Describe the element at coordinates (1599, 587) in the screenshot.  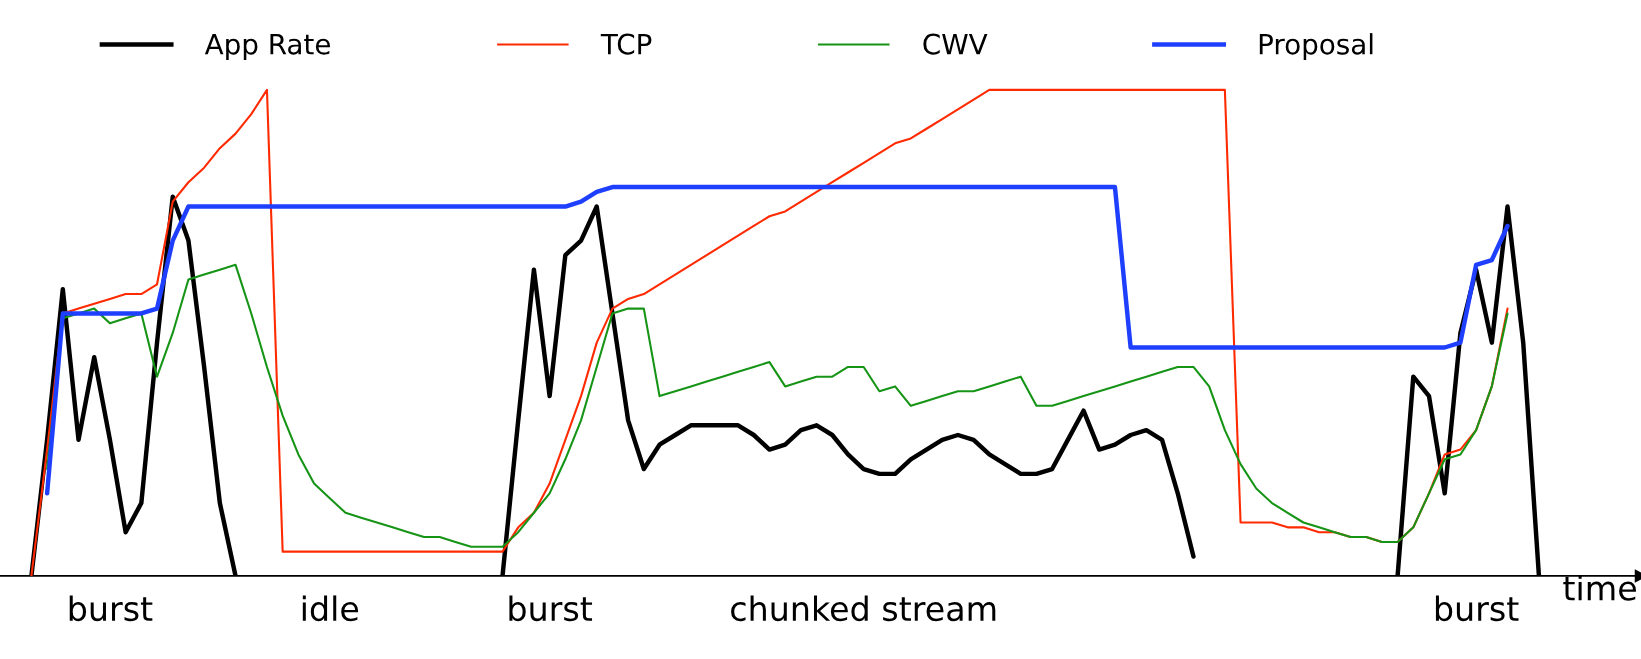
I see `x-axis-title: time` at that location.